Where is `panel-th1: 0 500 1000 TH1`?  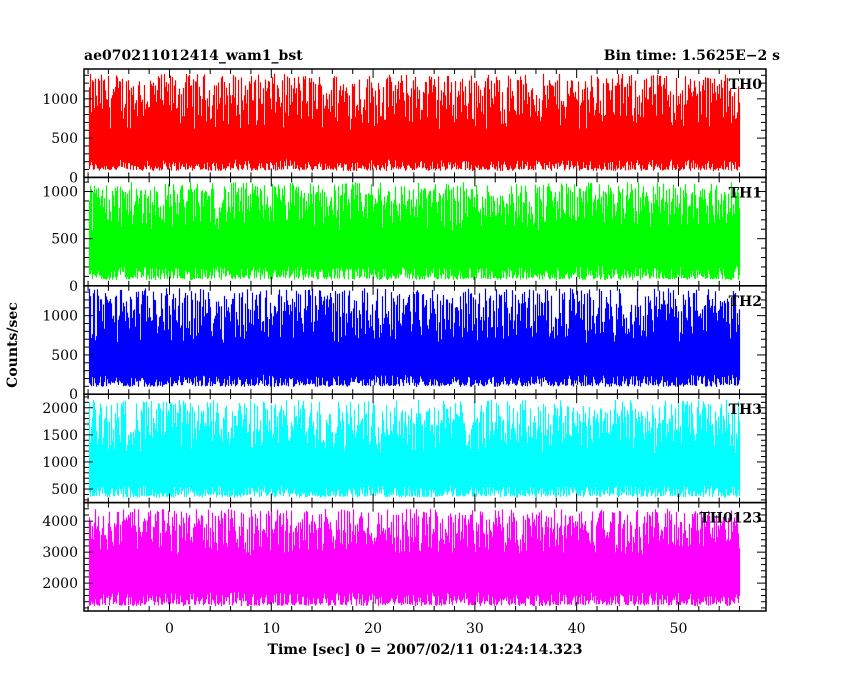
panel-th1: 0 500 1000 TH1 is located at coordinates (404, 235).